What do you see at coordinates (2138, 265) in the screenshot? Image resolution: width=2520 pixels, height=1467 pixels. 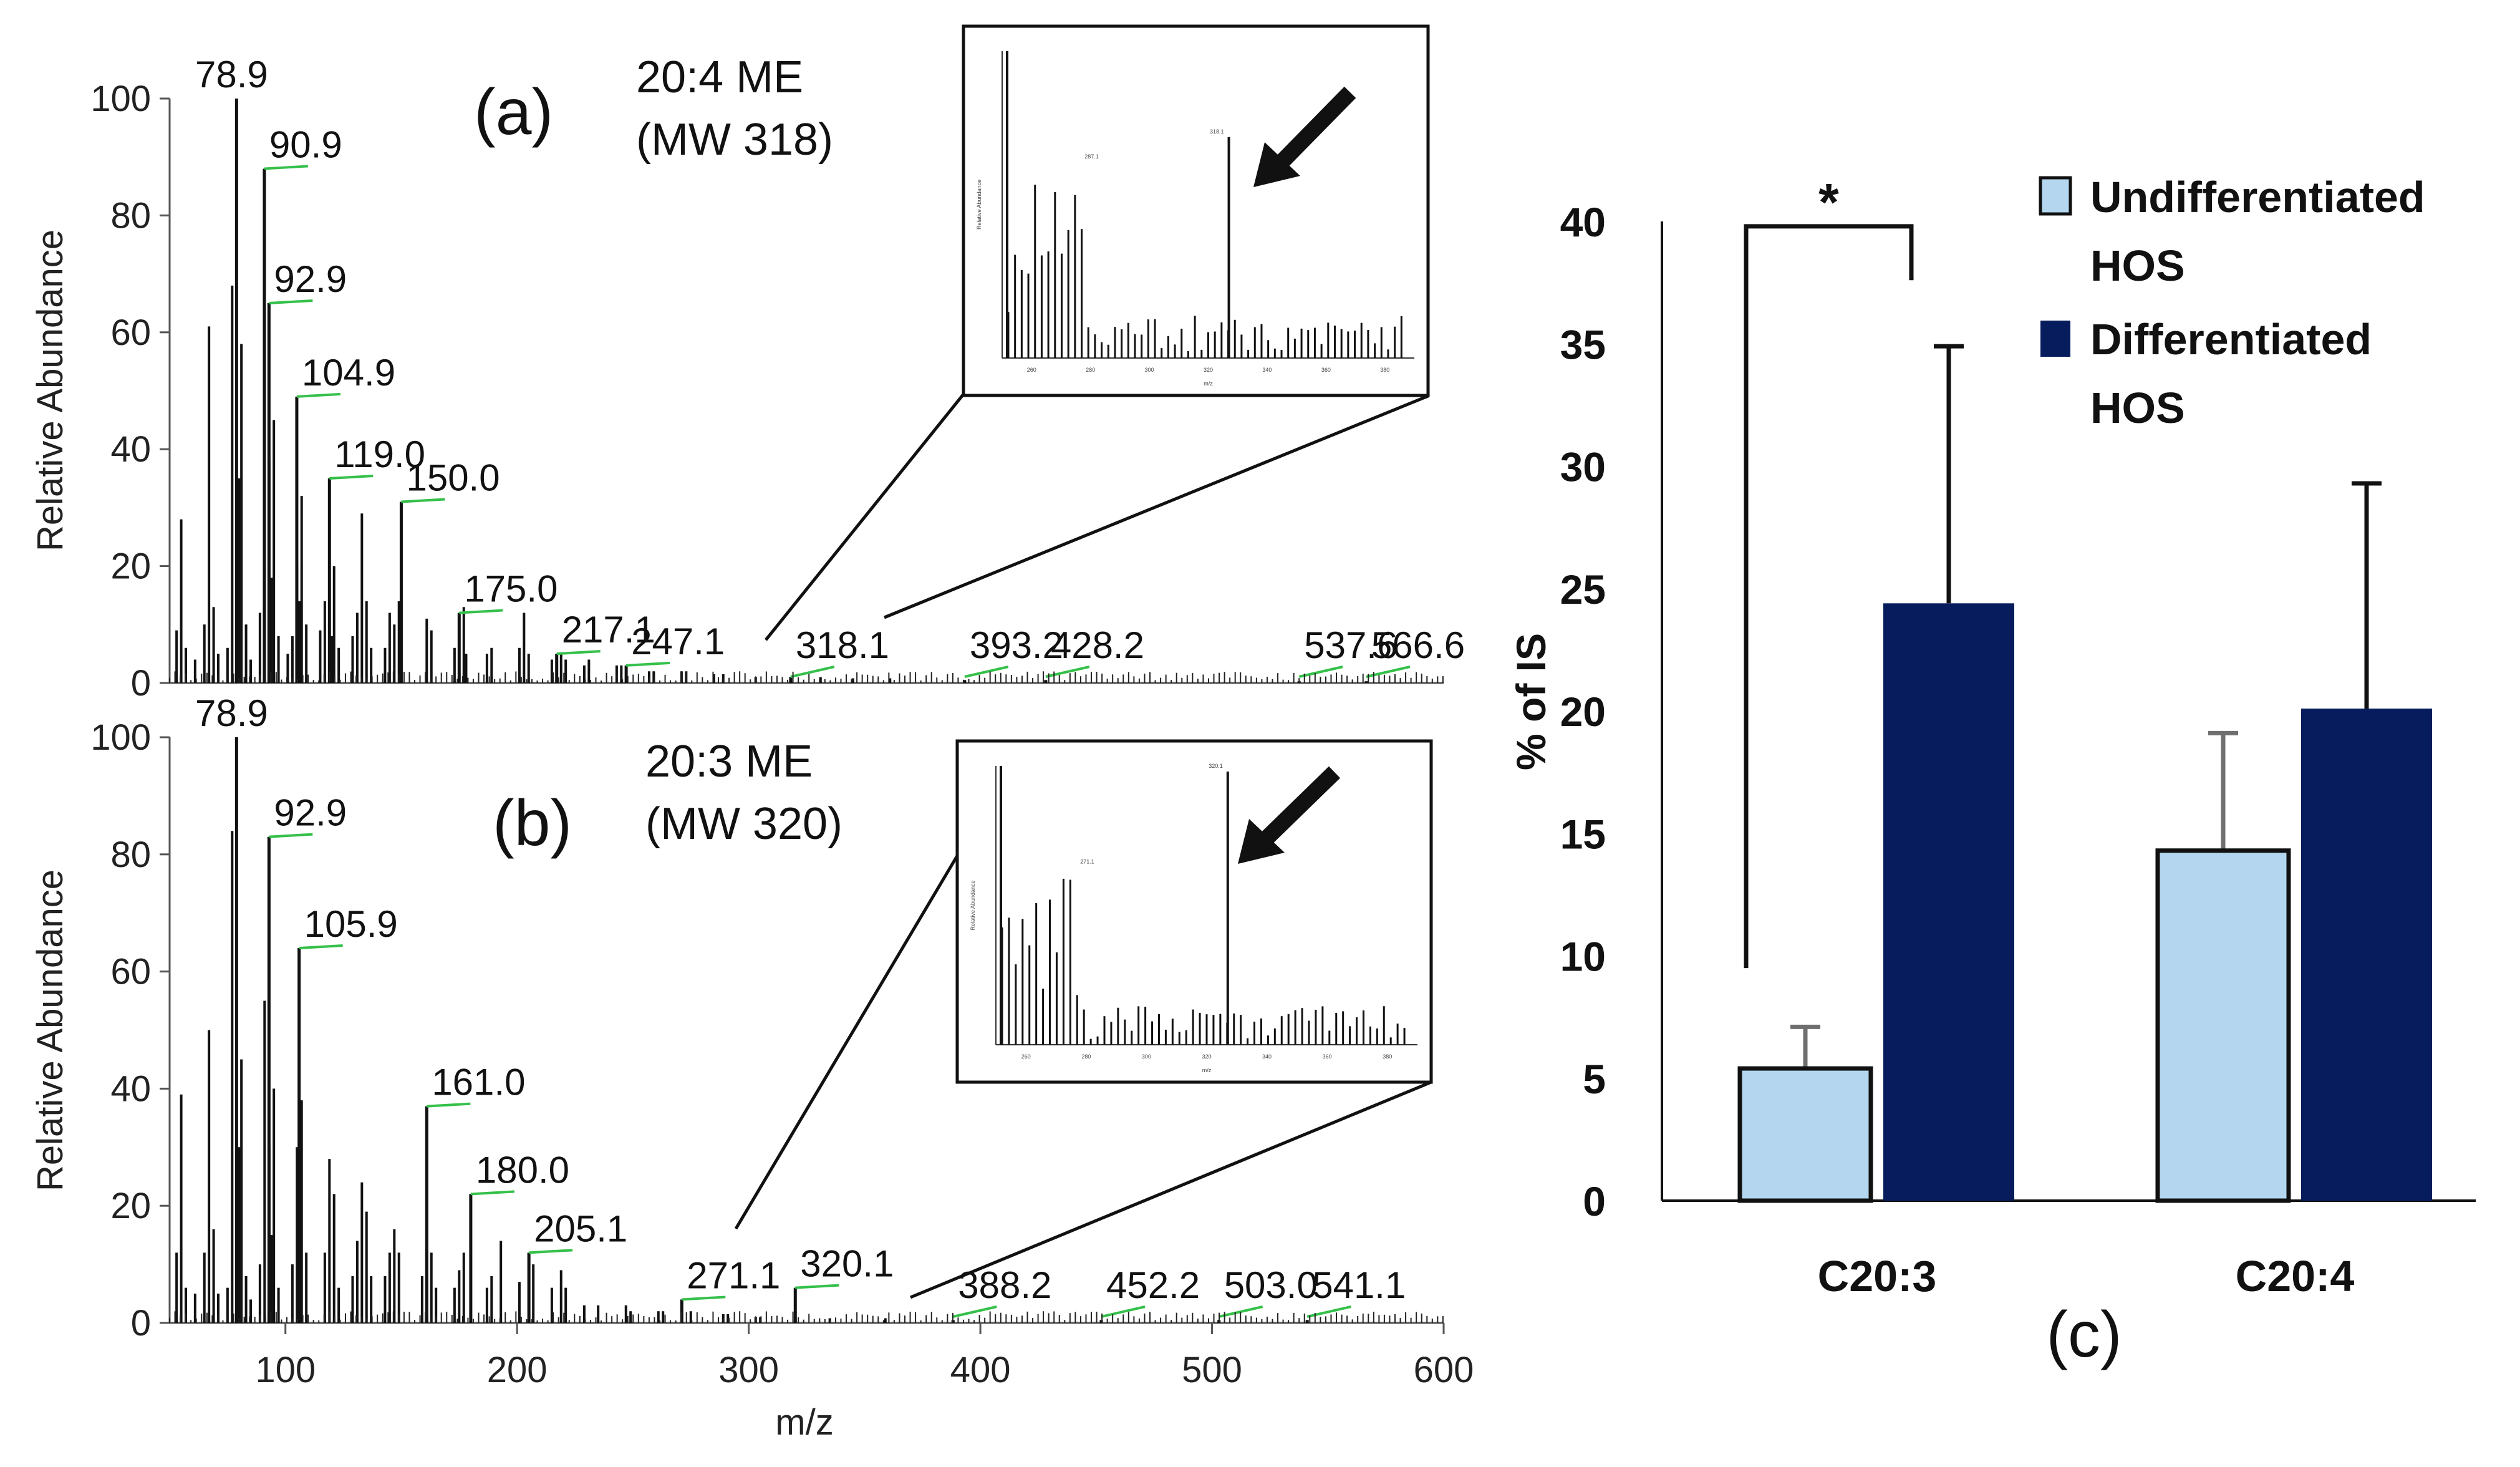 I see `legend-label-undifferentiated-line2: HOS` at bounding box center [2138, 265].